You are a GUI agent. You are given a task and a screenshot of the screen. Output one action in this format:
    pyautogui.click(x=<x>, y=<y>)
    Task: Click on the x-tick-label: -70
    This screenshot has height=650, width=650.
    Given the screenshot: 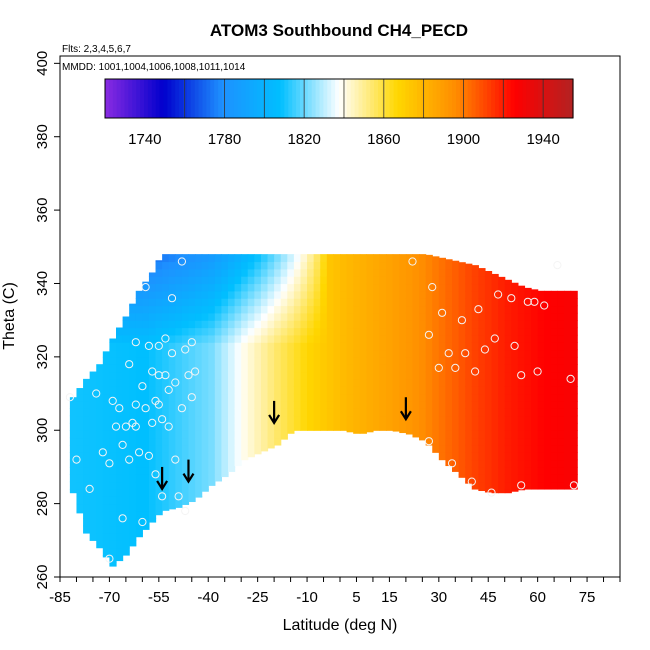 What is the action you would take?
    pyautogui.click(x=110, y=597)
    